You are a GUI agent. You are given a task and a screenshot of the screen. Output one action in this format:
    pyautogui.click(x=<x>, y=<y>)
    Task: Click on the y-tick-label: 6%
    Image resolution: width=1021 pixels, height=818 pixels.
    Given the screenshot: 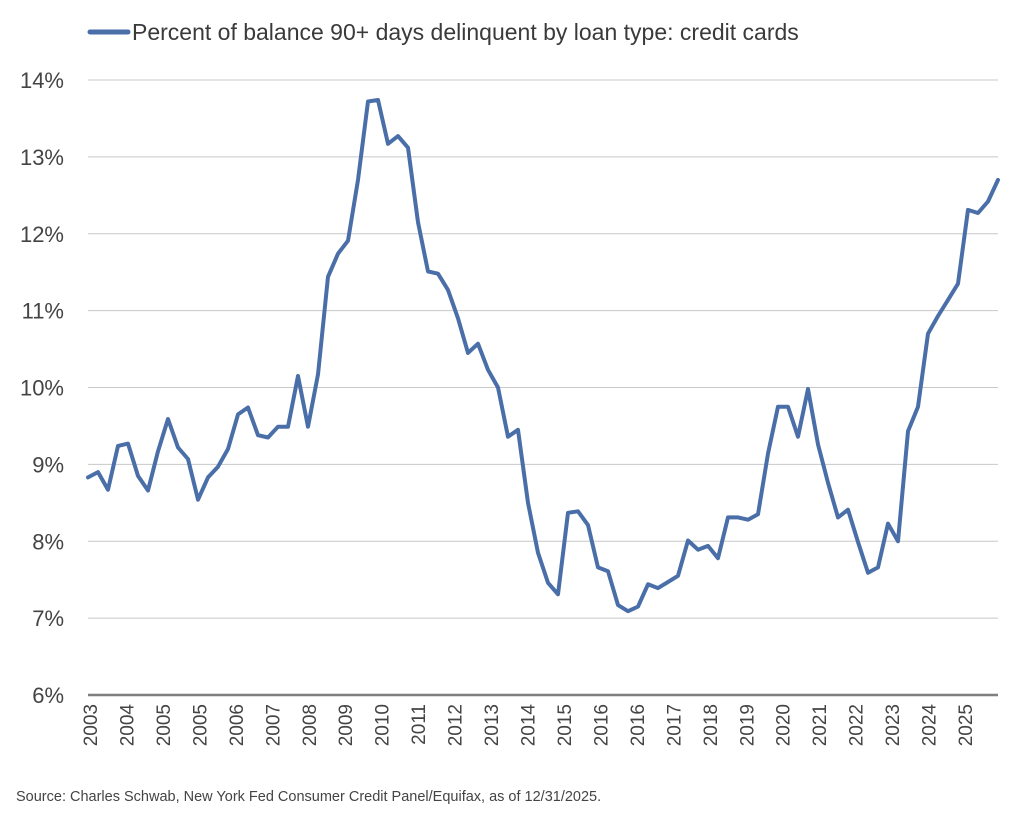 What is the action you would take?
    pyautogui.click(x=48, y=695)
    